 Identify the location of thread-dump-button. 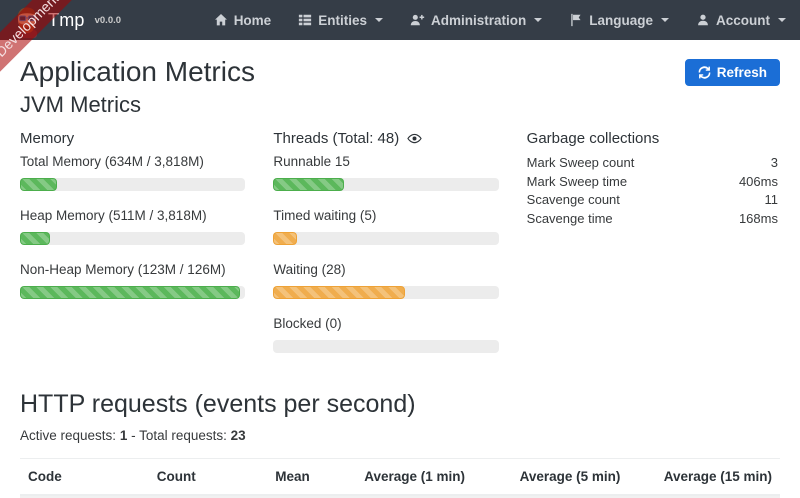
(414, 138).